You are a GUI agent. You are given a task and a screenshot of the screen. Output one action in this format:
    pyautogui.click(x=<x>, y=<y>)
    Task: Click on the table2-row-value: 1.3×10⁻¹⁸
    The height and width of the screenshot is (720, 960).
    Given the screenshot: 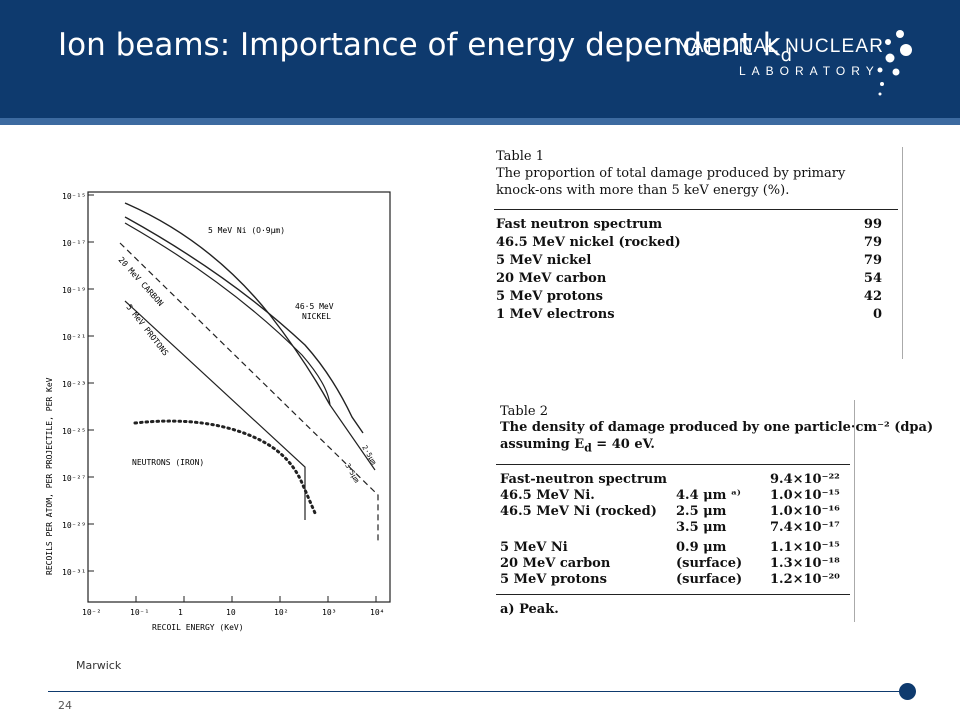 What is the action you would take?
    pyautogui.click(x=805, y=563)
    